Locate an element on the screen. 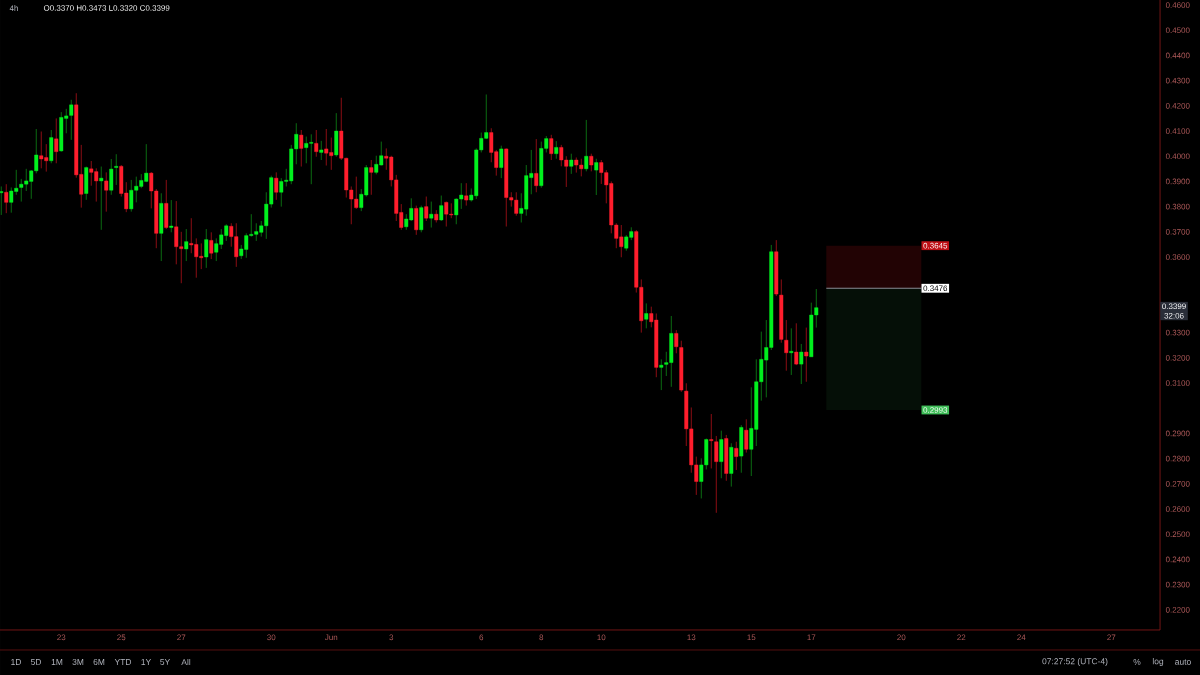 The height and width of the screenshot is (675, 1200). text: 1M is located at coordinates (57, 662).